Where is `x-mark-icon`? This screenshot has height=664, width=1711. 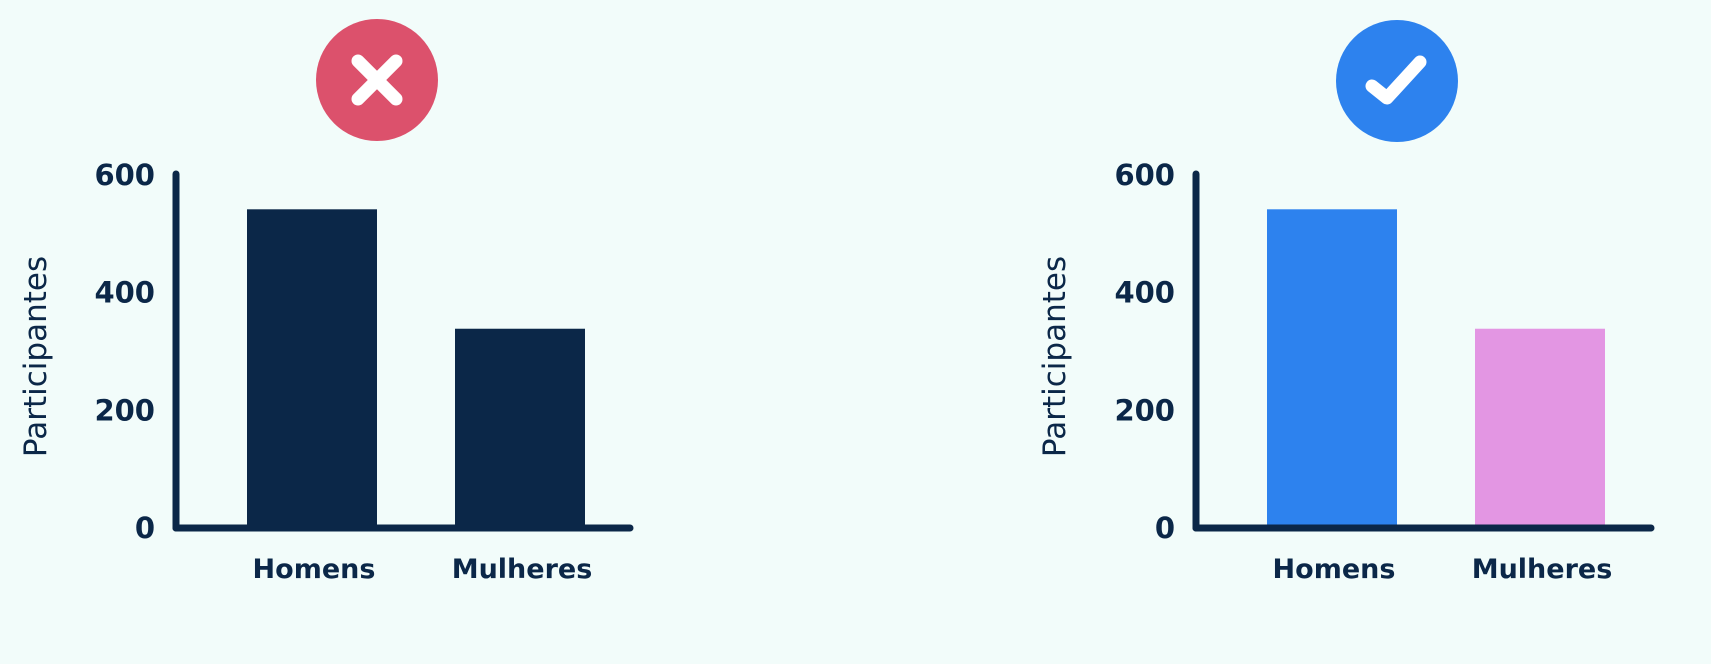 x-mark-icon is located at coordinates (377, 80).